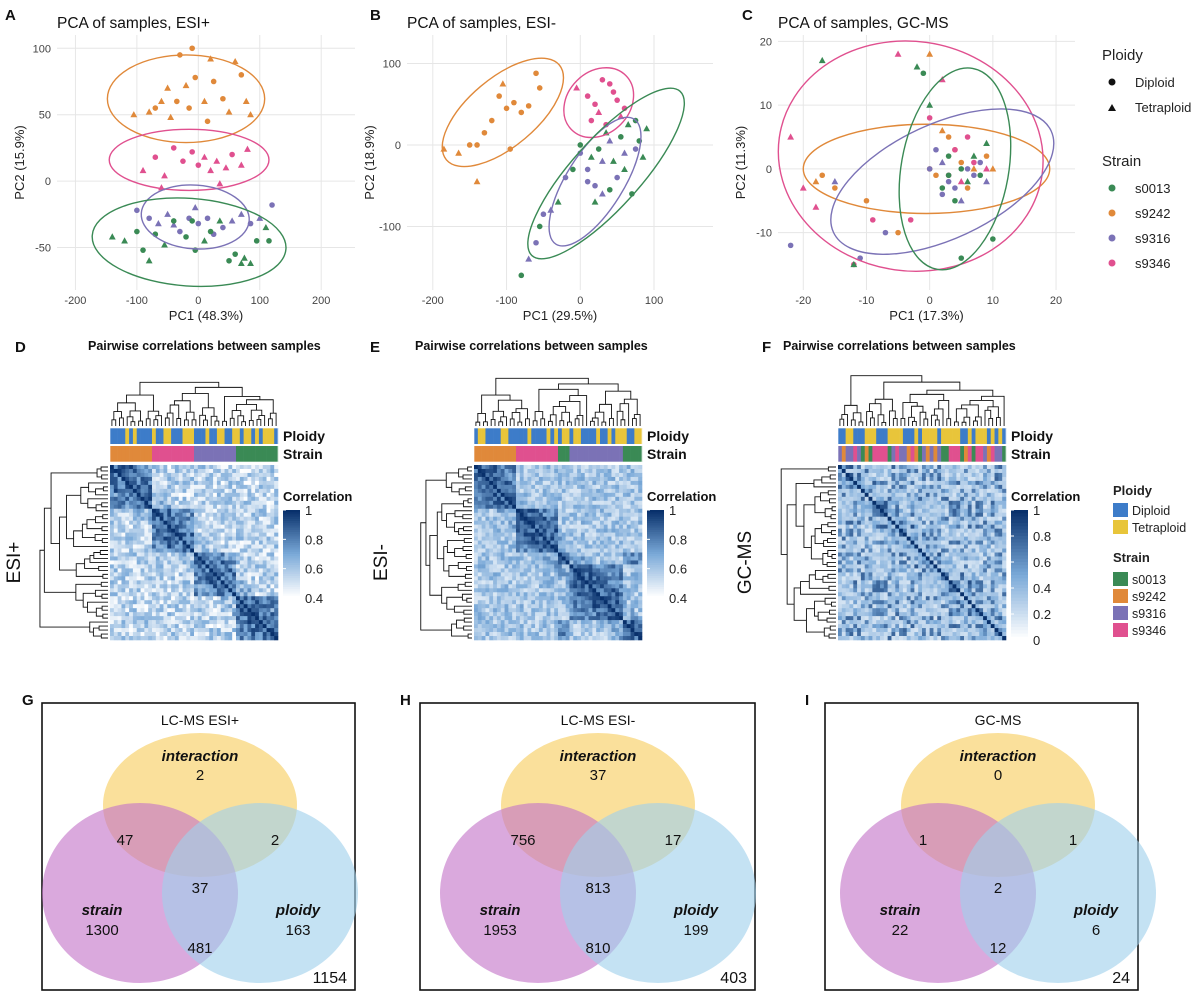 This screenshot has width=1200, height=994. I want to click on strain-cell-s9242, so click(514, 454).